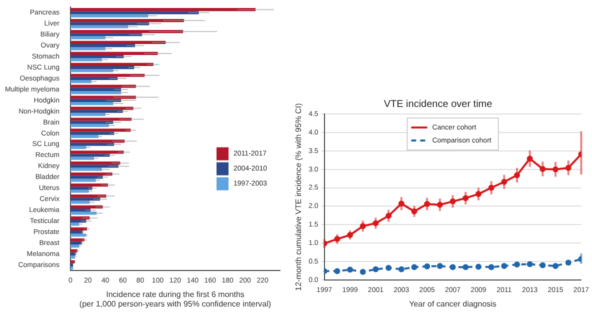 This screenshot has height=313, width=592. Describe the element at coordinates (299, 196) in the screenshot. I see `y-axis-title: 12-month cumulative VTE incidence (% with 95% CI)` at that location.